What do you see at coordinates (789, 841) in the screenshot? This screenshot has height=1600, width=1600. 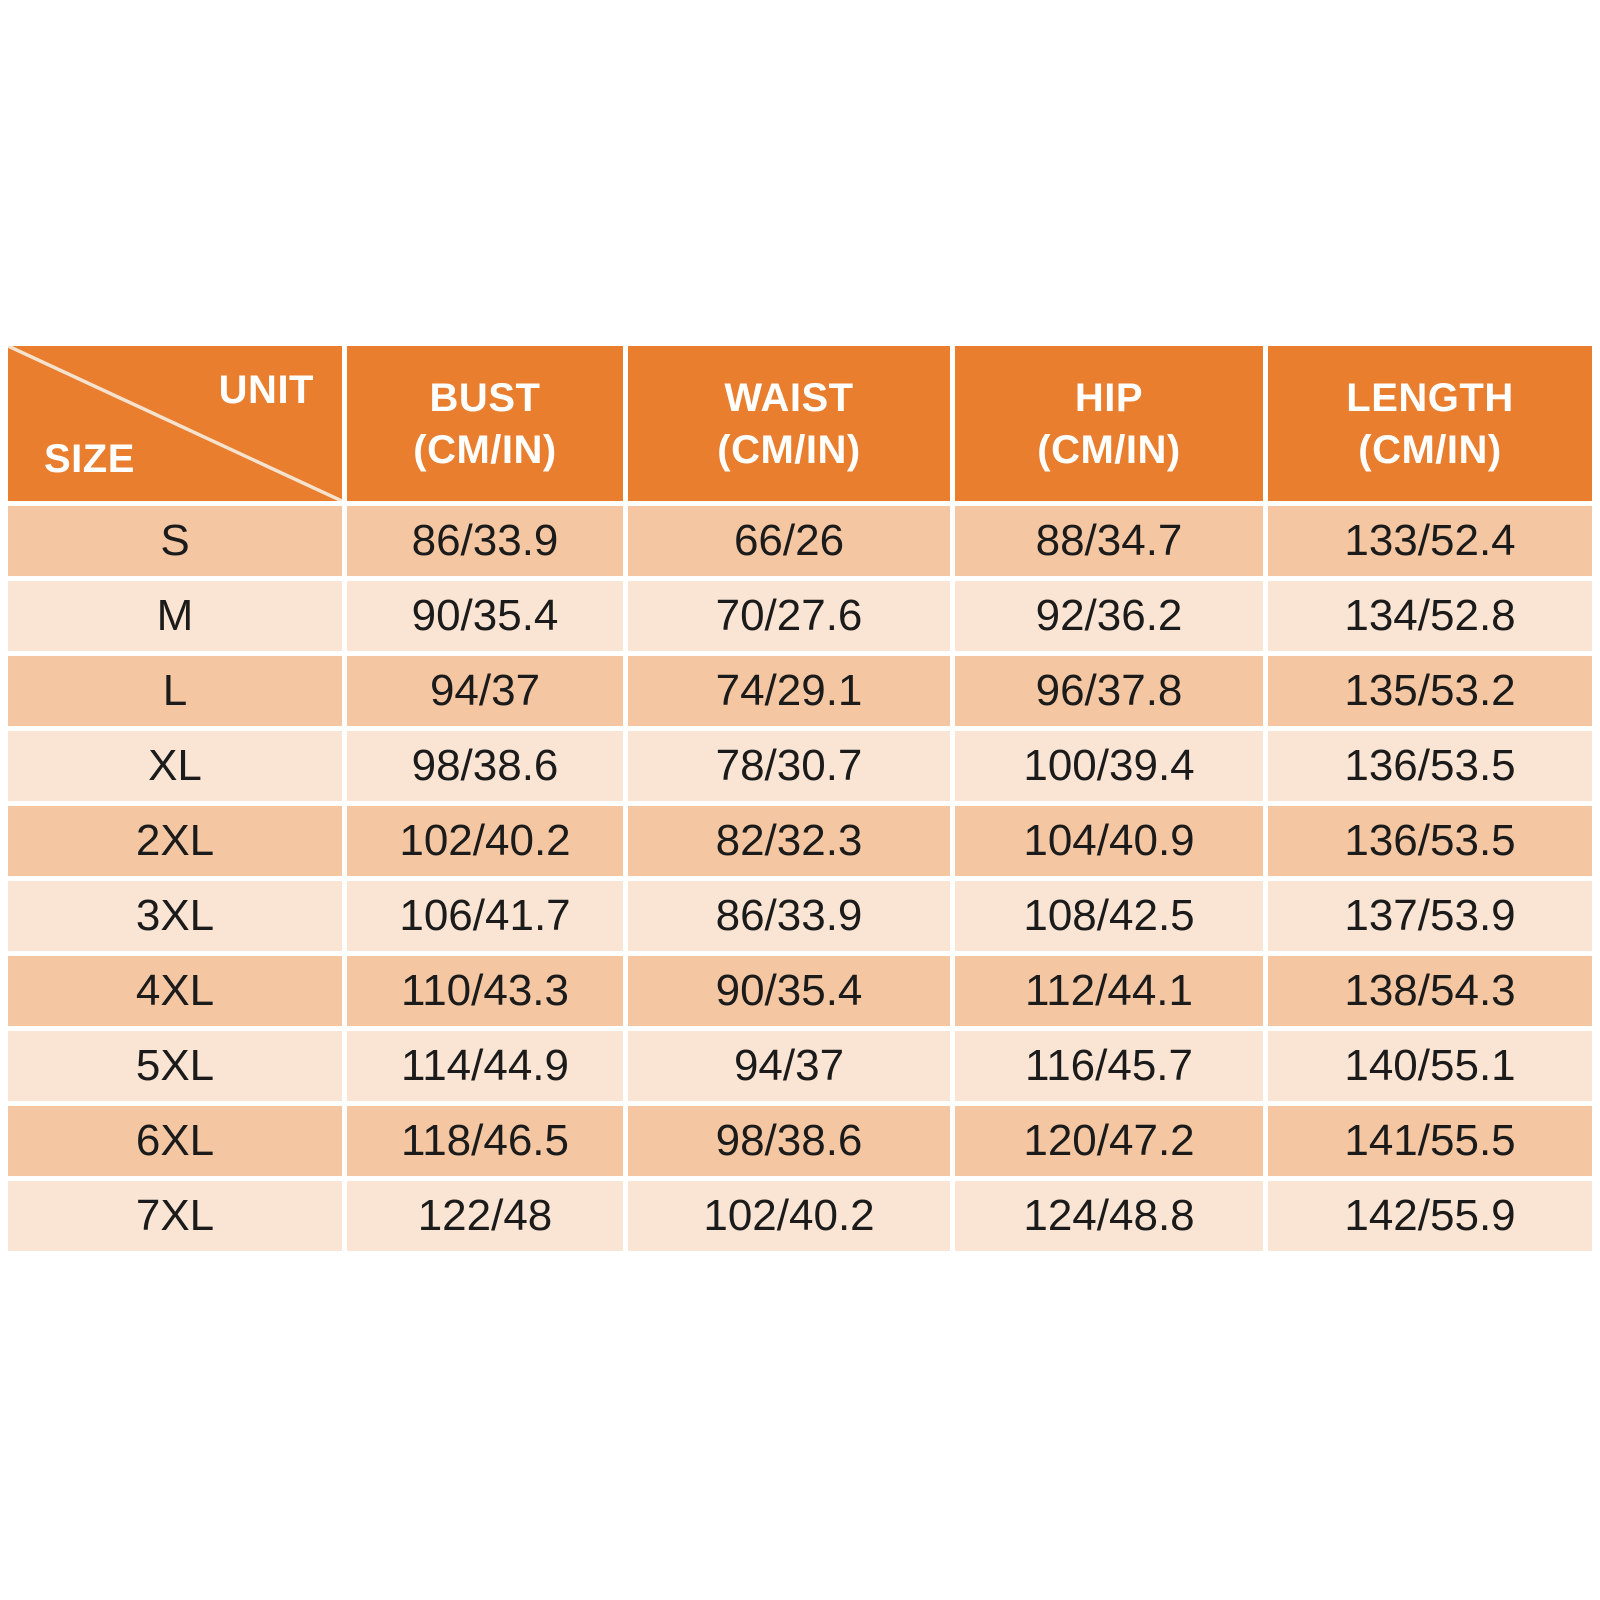 I see `waist-cell: 82/32.3` at bounding box center [789, 841].